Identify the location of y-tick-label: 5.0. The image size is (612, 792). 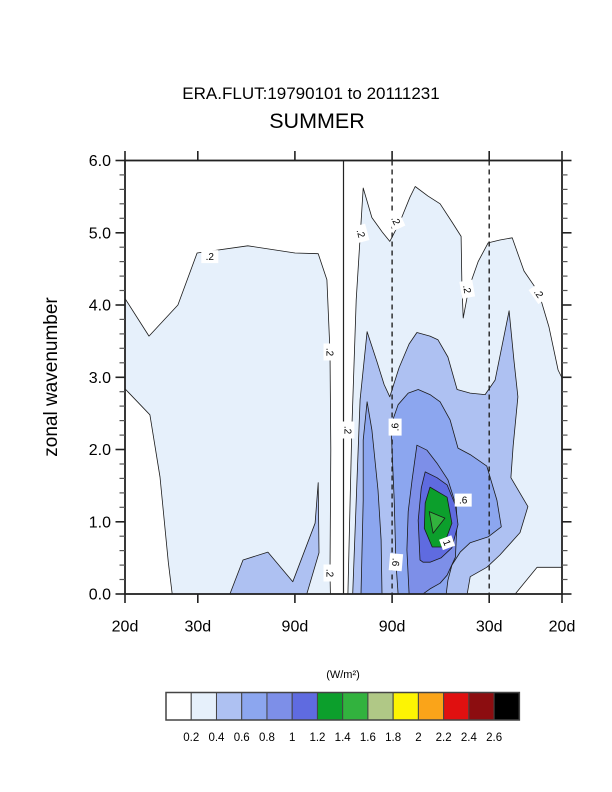
(100, 233).